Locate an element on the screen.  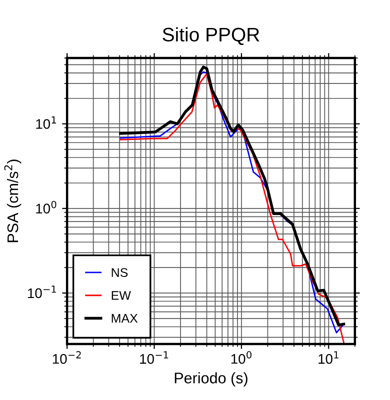
legend-label: NS is located at coordinates (120, 272).